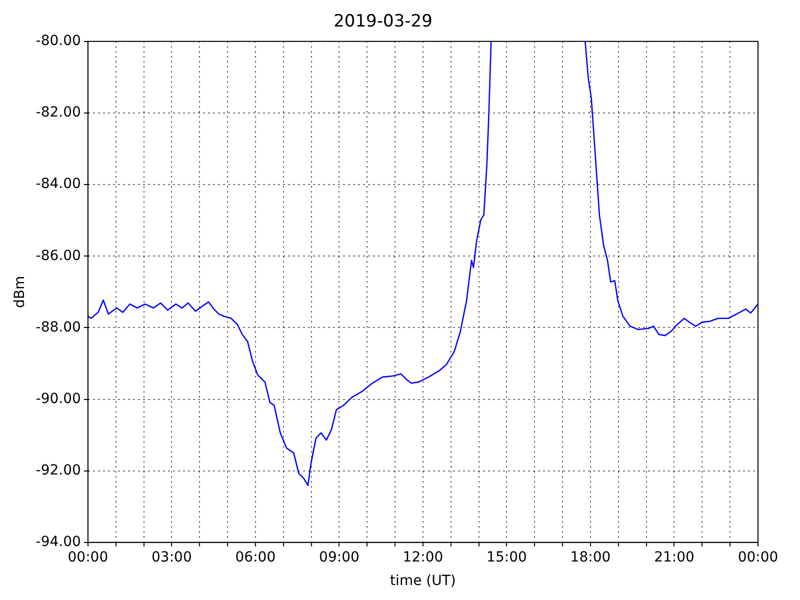  Describe the element at coordinates (20, 292) in the screenshot. I see `y-axis-title: dBm` at that location.